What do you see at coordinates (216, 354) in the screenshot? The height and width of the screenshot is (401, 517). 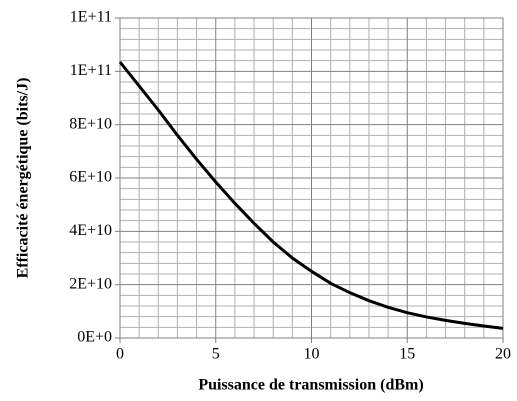 I see `x-tick-label: 5` at bounding box center [216, 354].